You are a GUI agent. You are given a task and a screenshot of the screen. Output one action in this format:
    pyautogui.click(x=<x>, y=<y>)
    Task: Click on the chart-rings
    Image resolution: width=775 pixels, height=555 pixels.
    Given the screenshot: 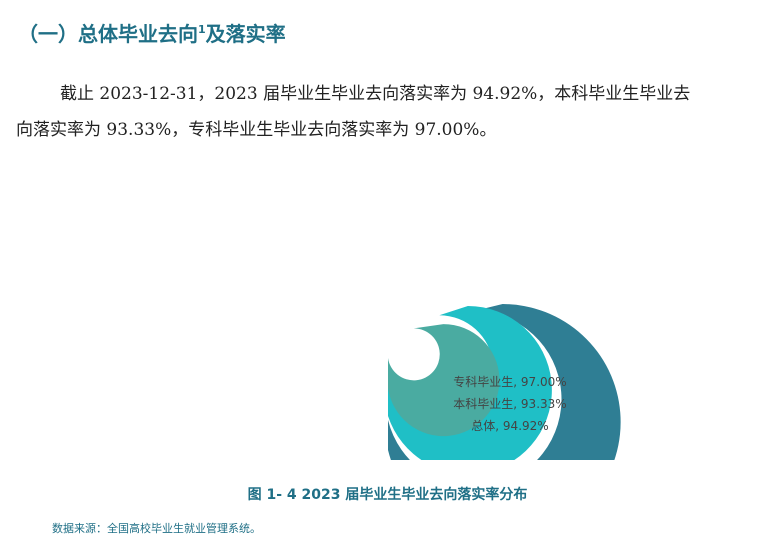 What is the action you would take?
    pyautogui.click(x=504, y=382)
    